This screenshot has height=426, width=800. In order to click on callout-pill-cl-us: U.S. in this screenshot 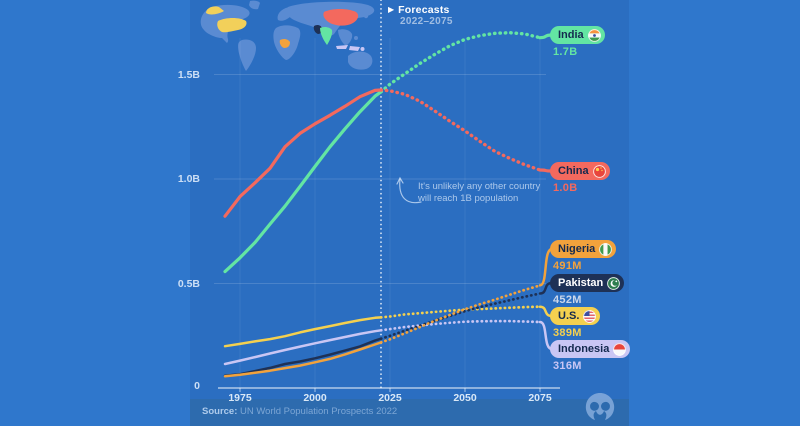, I will do `click(575, 316)`.